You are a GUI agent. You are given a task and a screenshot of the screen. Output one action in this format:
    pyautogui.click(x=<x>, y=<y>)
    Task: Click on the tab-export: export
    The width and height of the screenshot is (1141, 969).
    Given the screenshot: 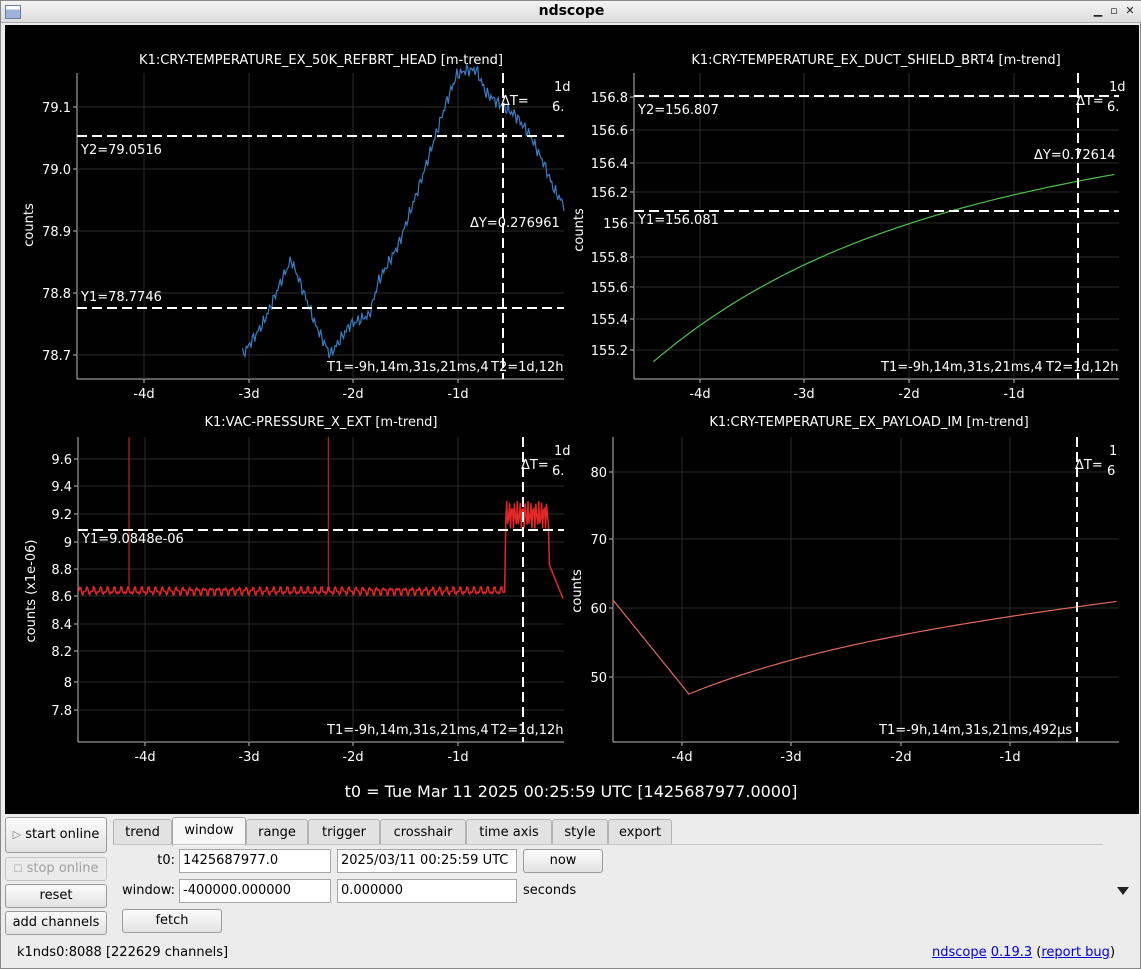 What is the action you would take?
    pyautogui.click(x=640, y=832)
    